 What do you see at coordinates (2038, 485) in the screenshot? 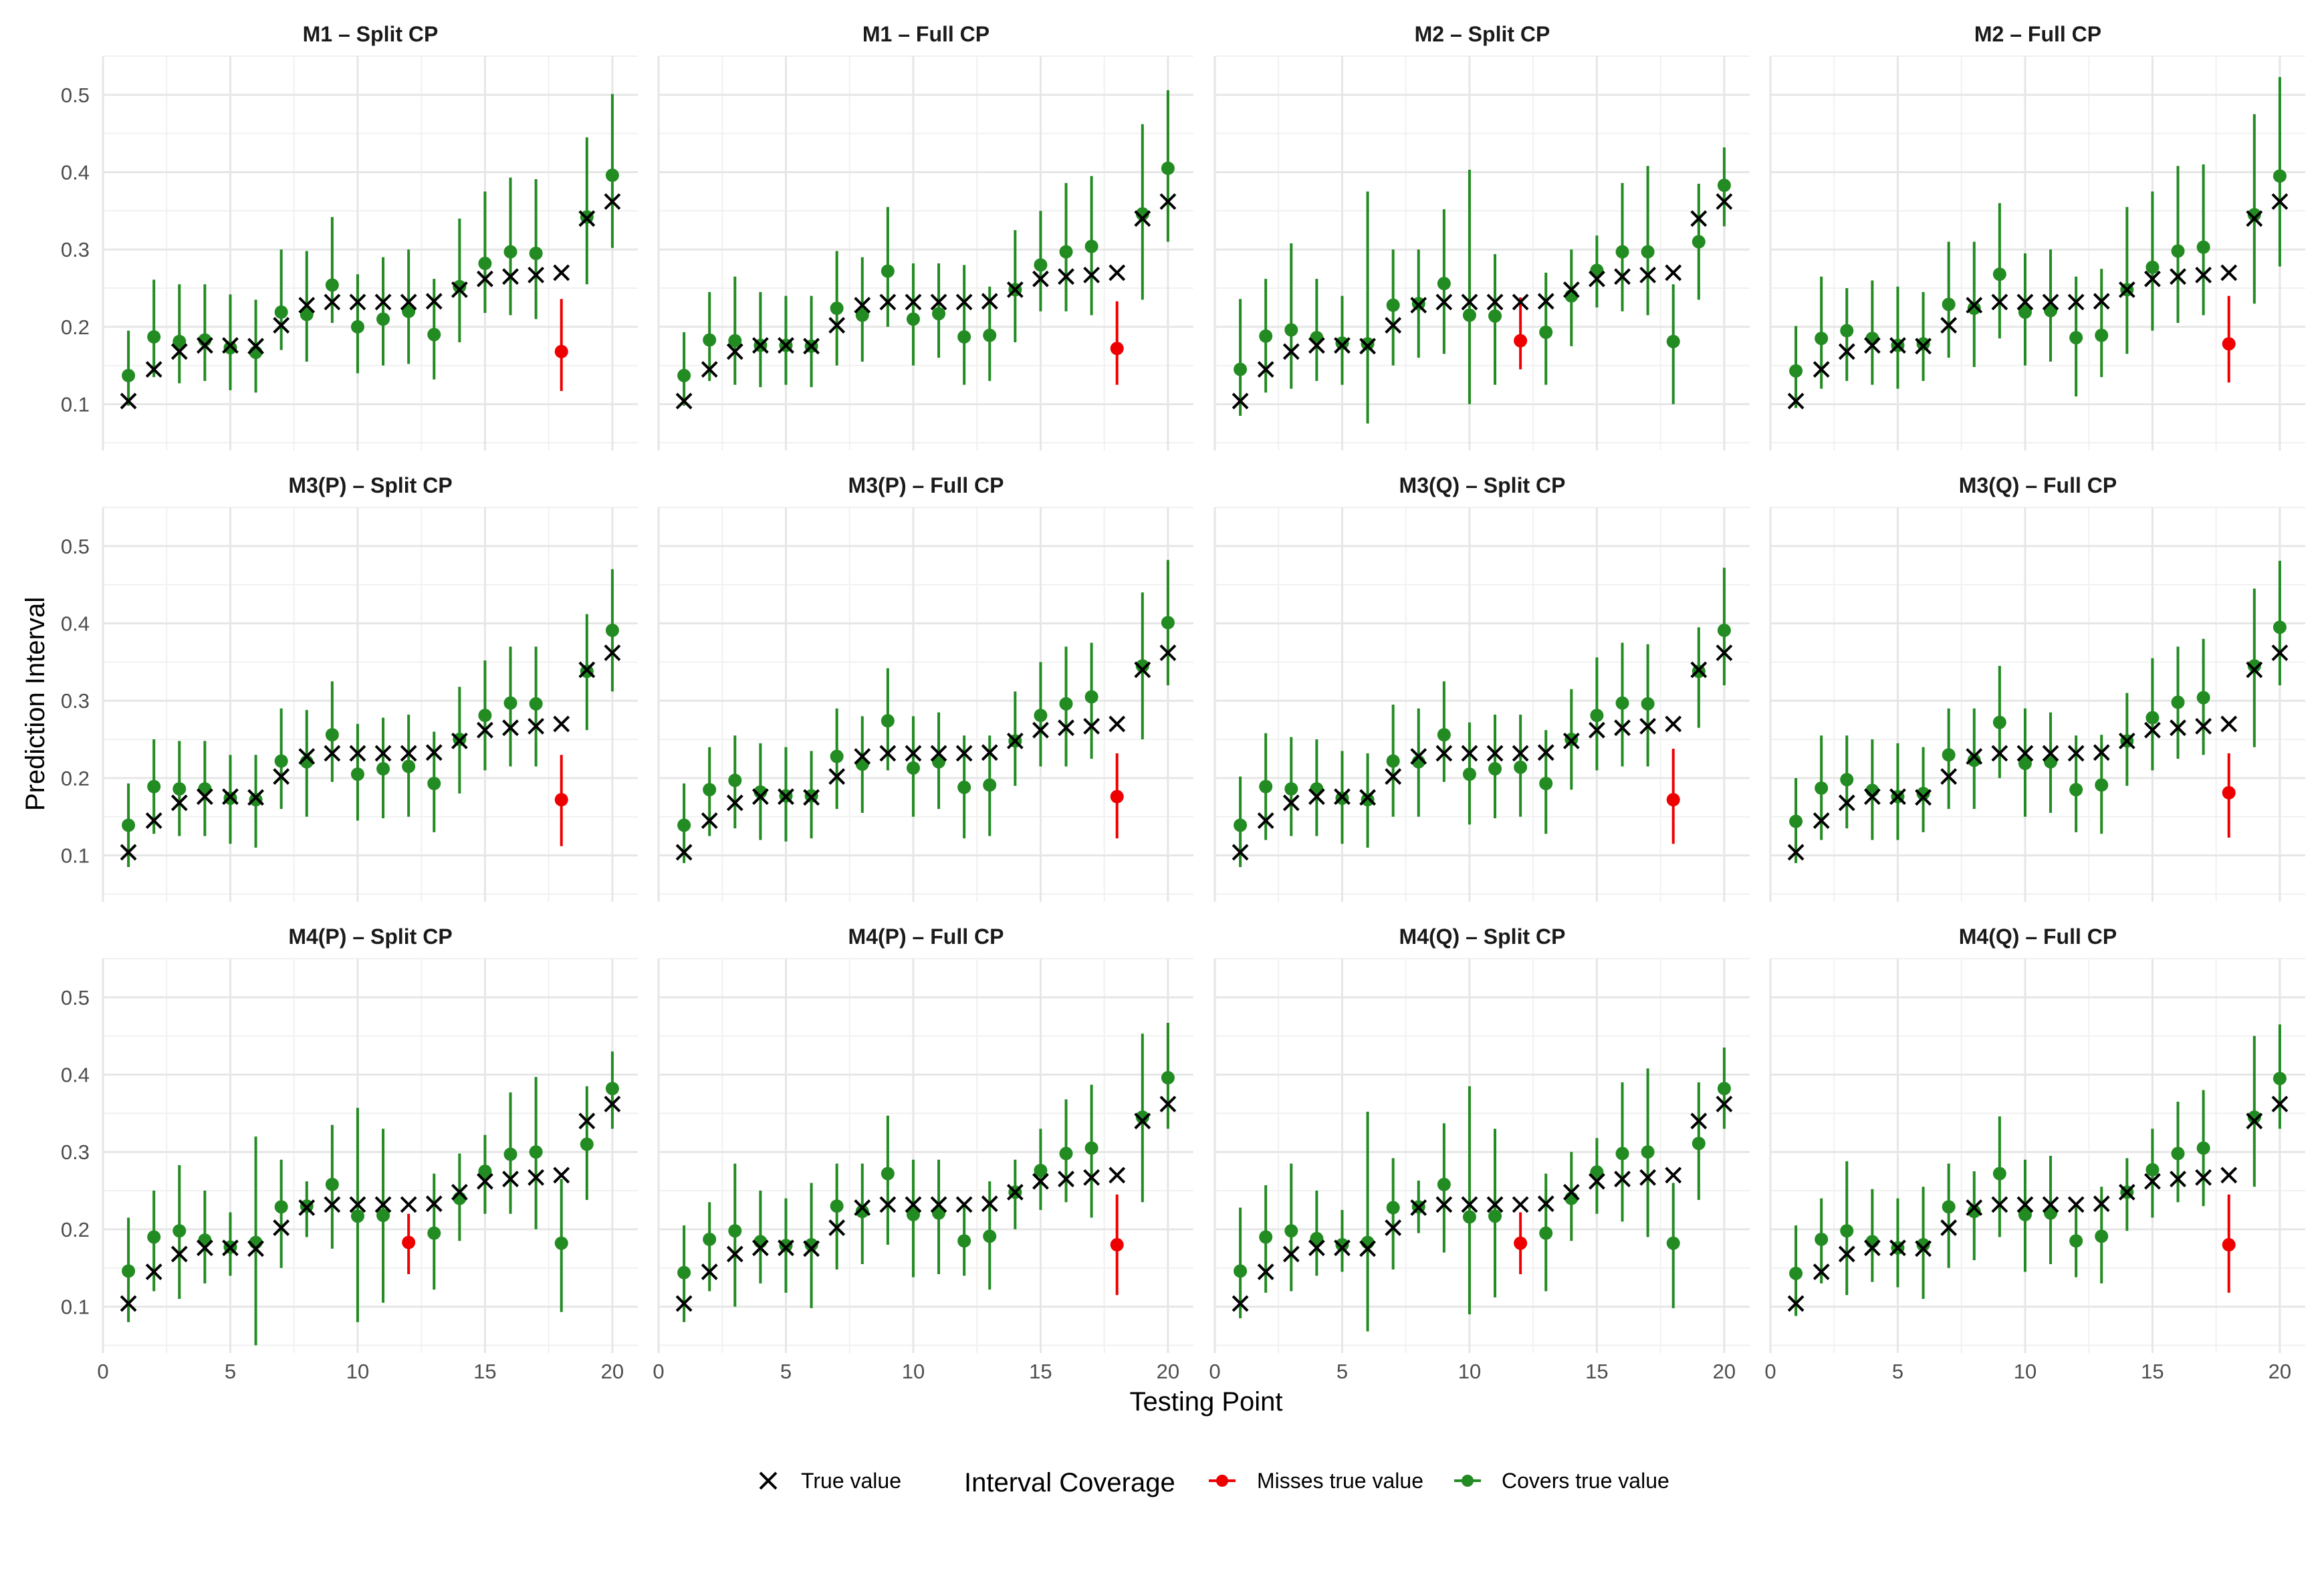
I see `panel-title: M3(Q) – Full CP` at bounding box center [2038, 485].